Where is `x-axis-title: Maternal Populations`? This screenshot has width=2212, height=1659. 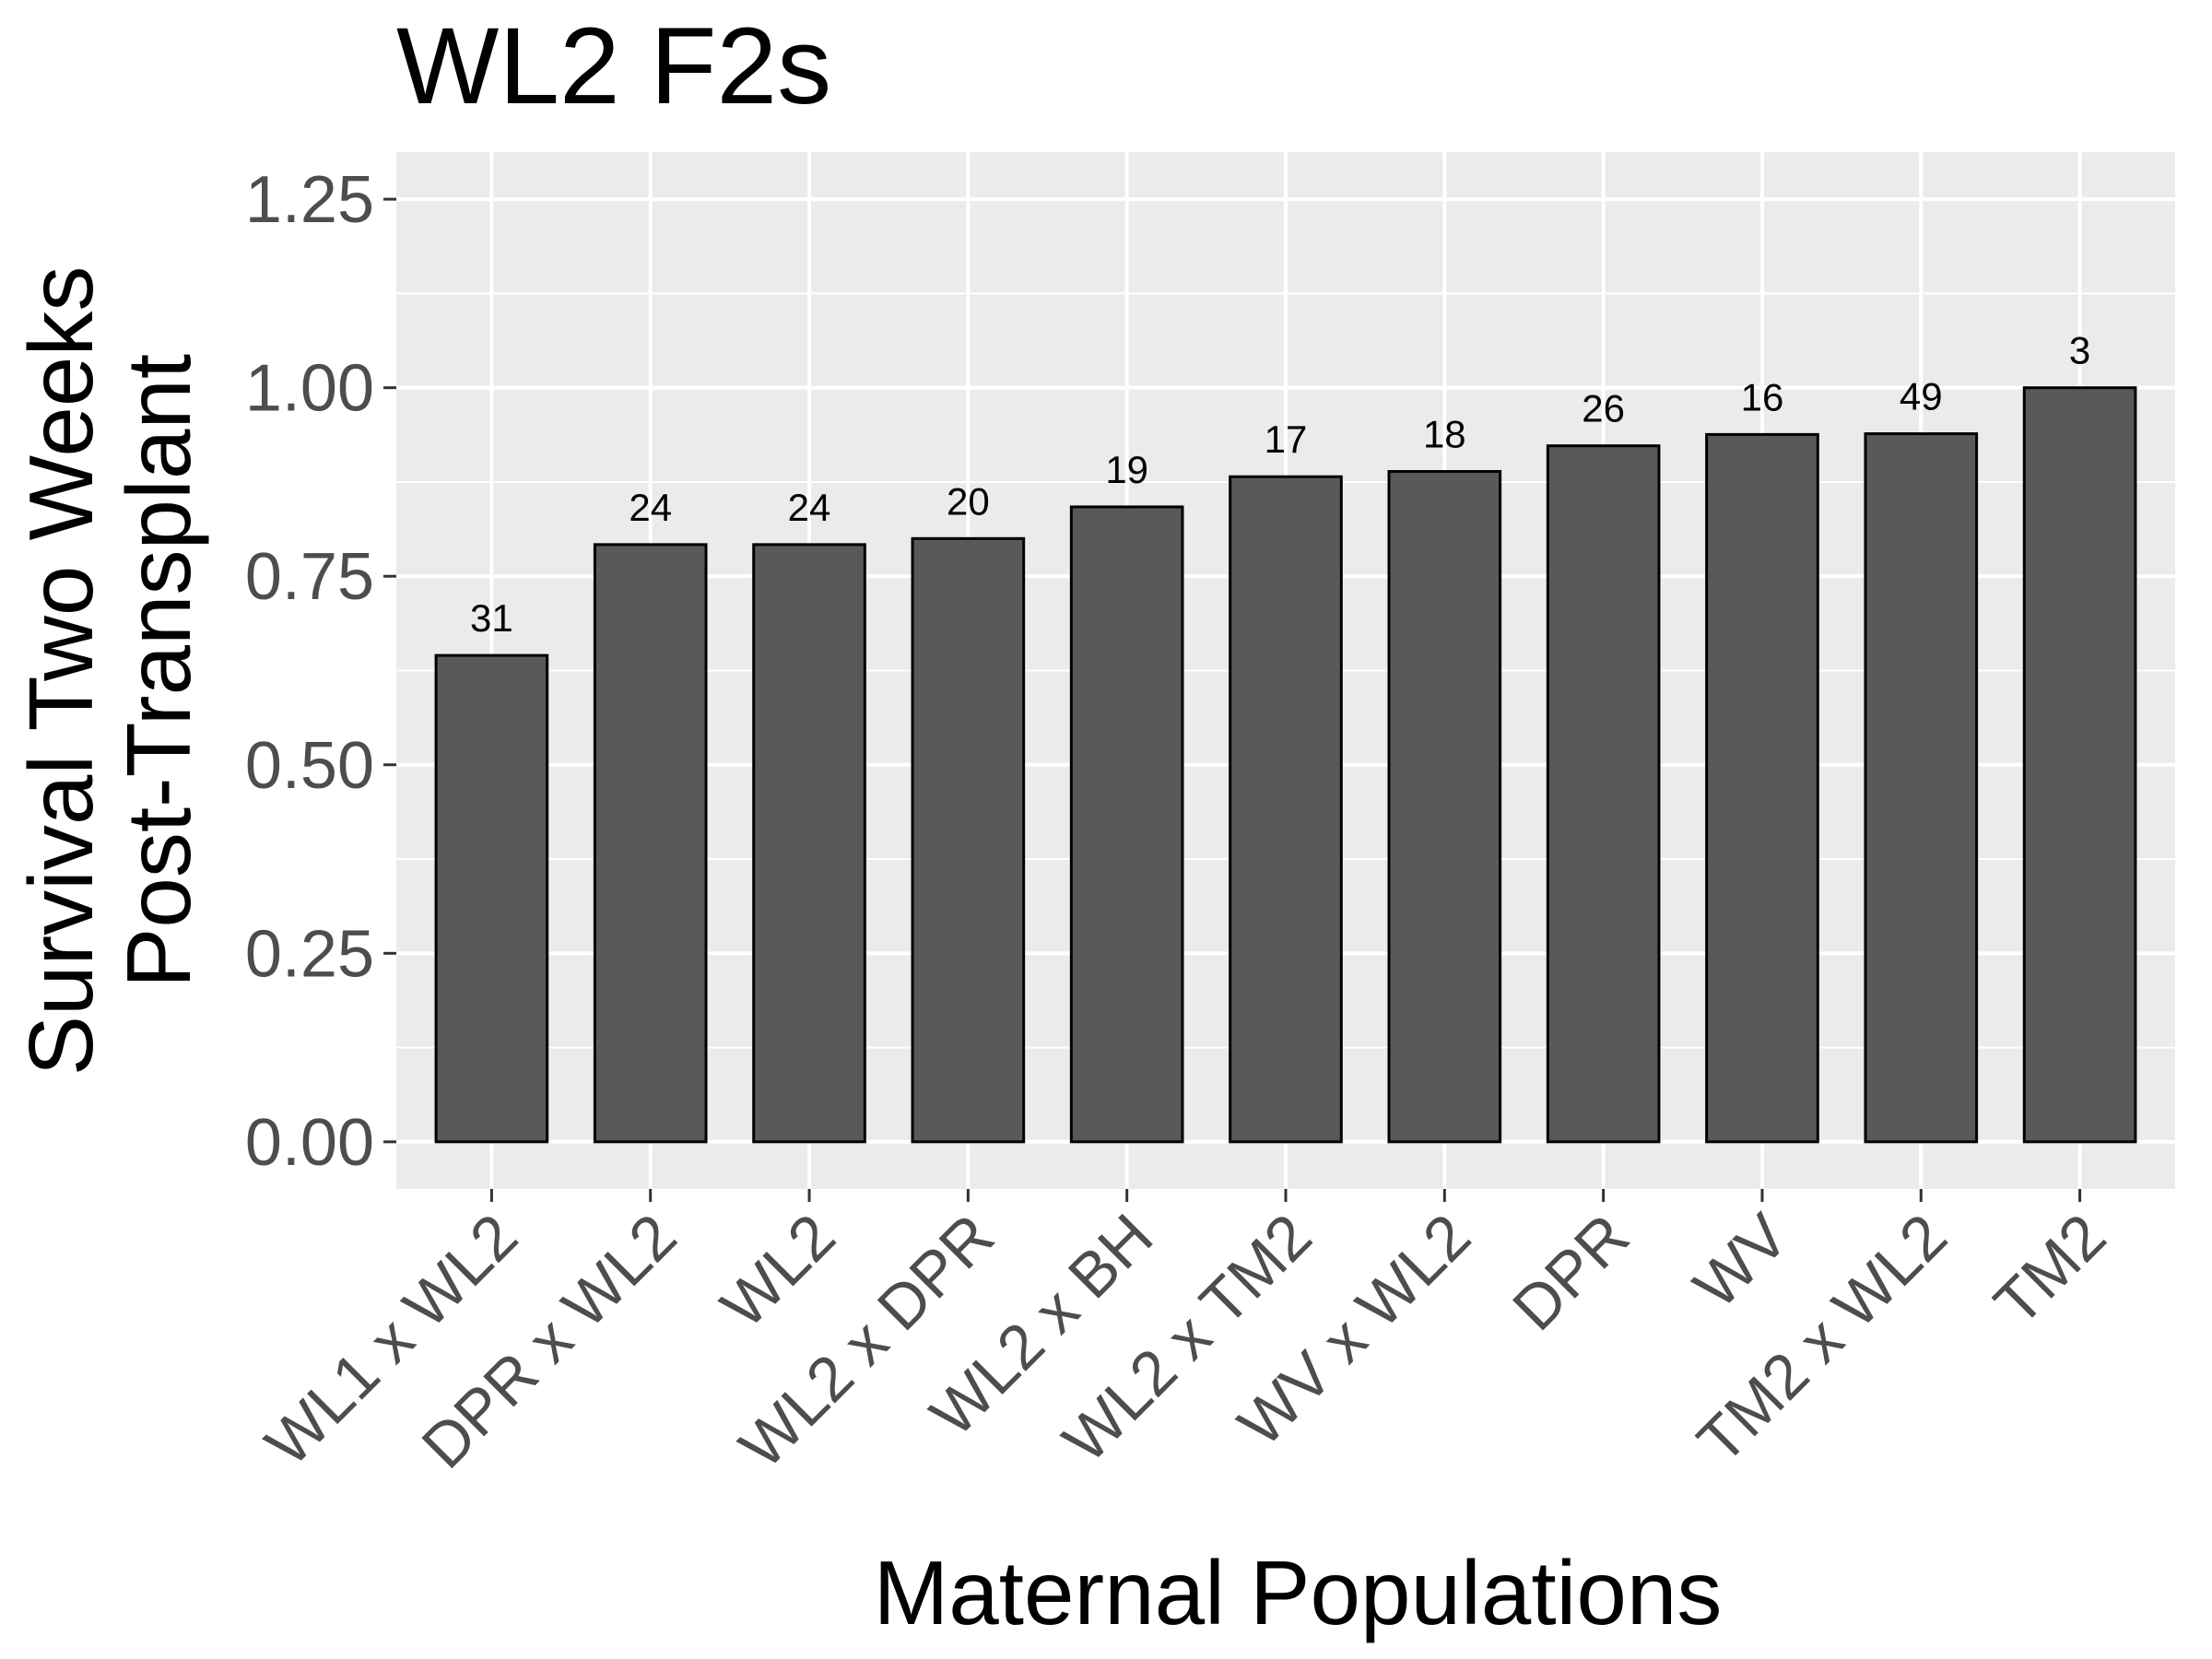
x-axis-title: Maternal Populations is located at coordinates (1298, 1592).